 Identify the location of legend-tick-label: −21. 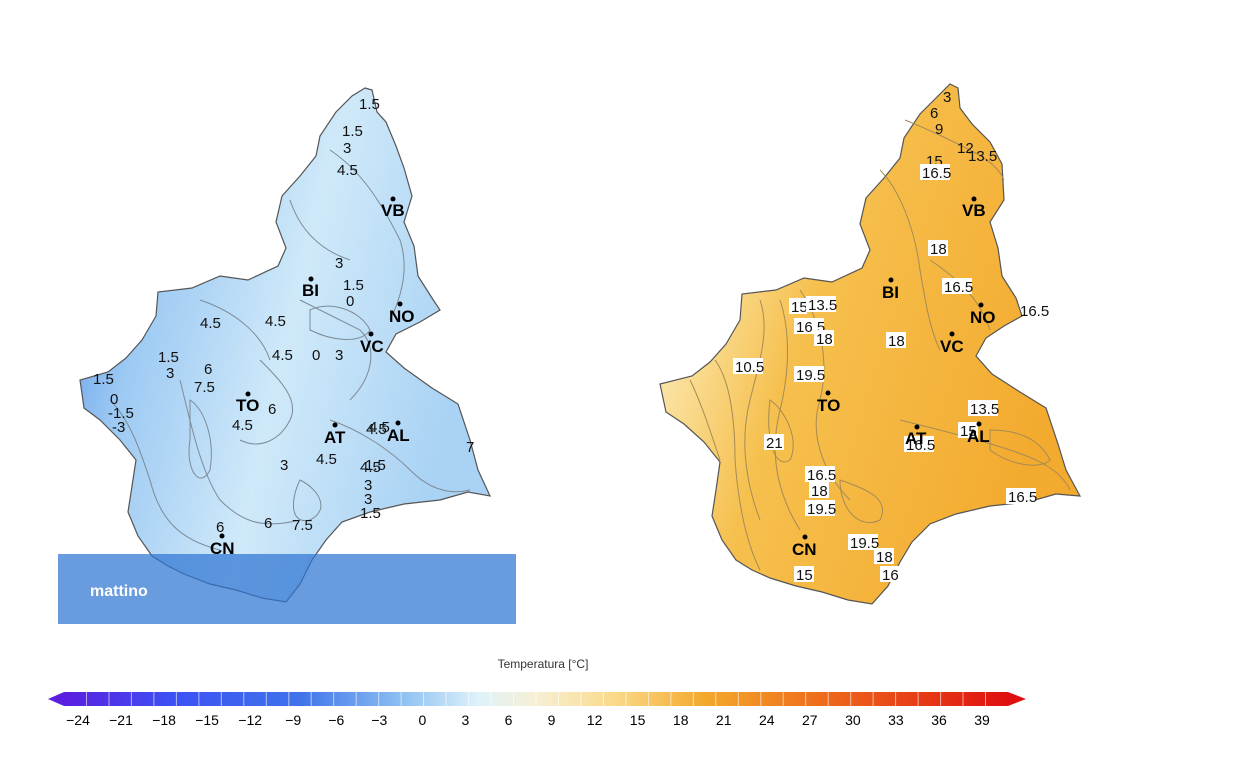
(121, 720).